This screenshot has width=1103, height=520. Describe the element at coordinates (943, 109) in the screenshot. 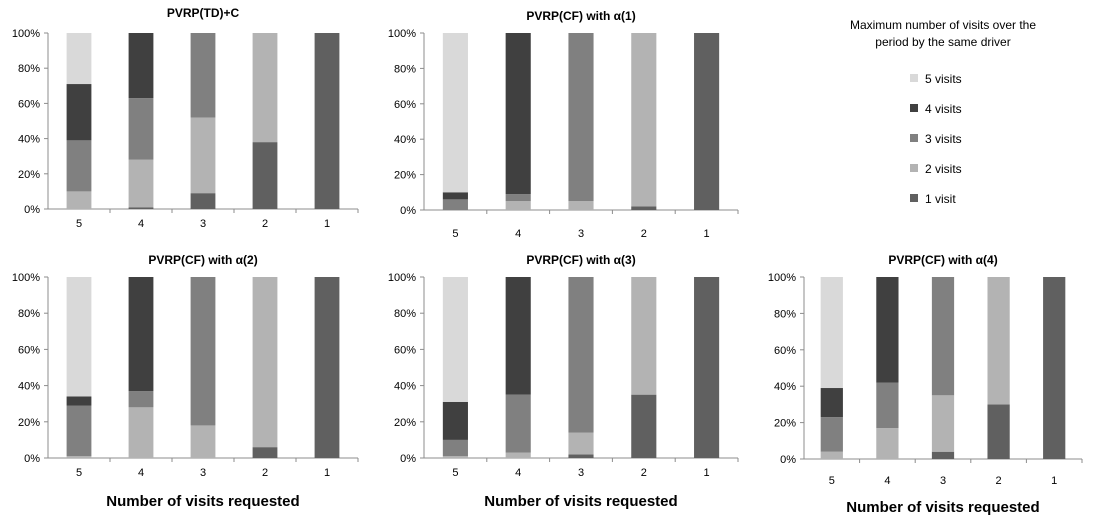

I see `legend-label-4-visits: 4 visits` at that location.